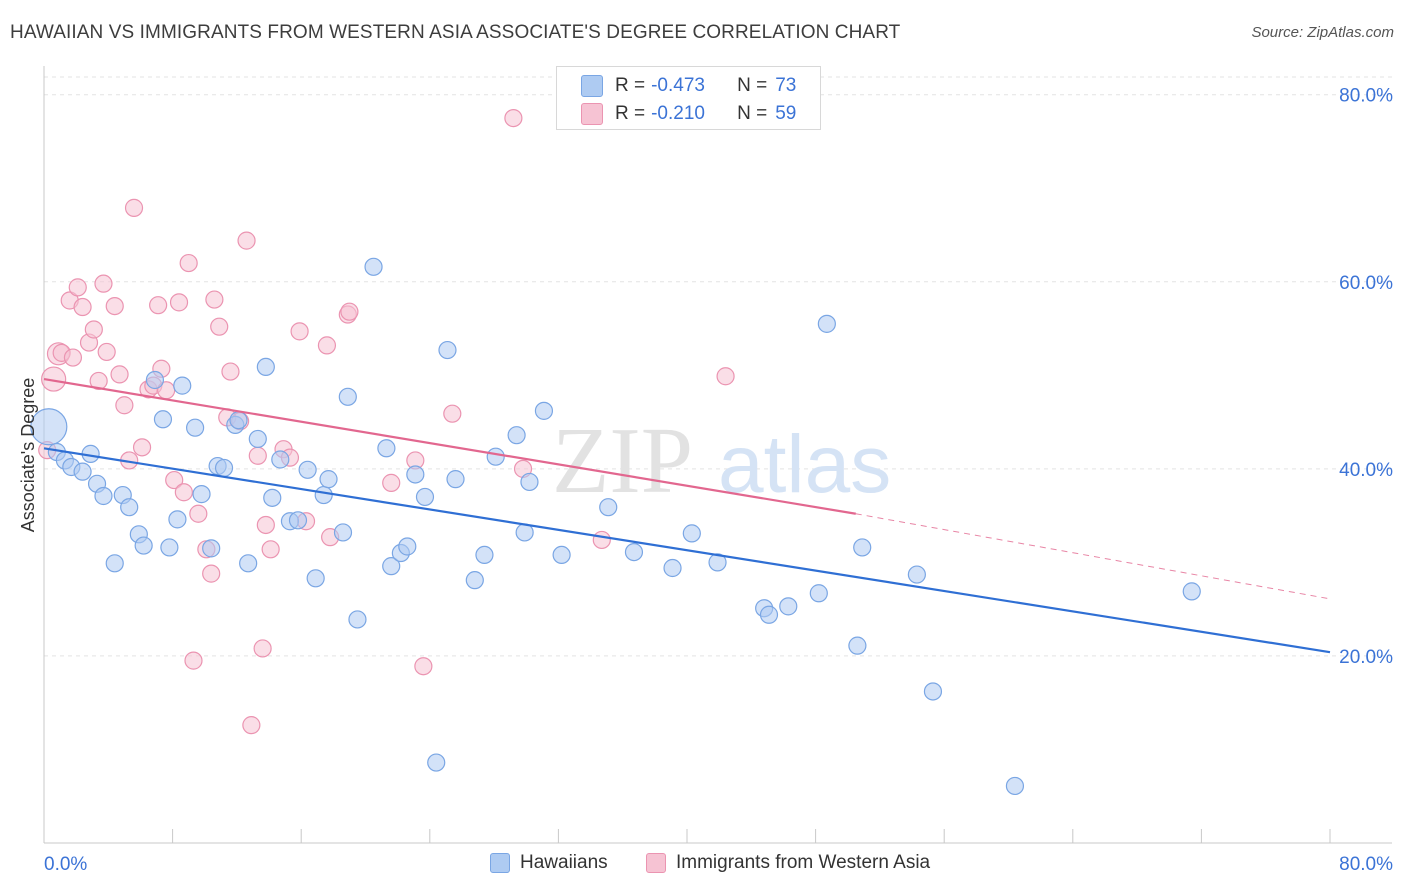 The width and height of the screenshot is (1406, 892). What do you see at coordinates (786, 85) in the screenshot?
I see `stats-n-value: 73` at bounding box center [786, 85].